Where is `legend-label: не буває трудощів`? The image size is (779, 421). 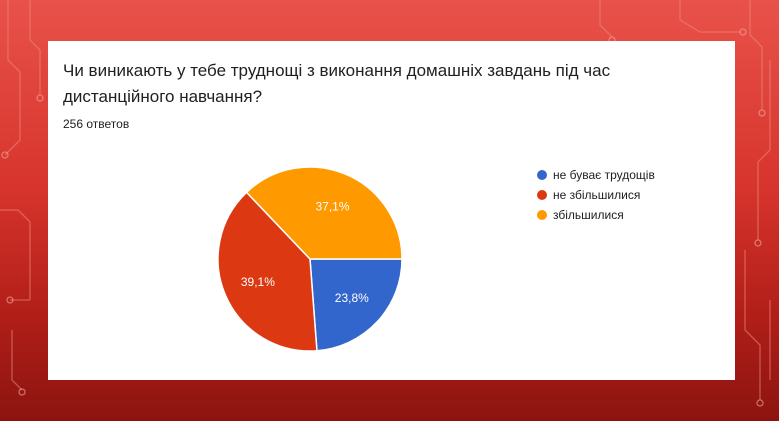 legend-label: не буває трудощів is located at coordinates (604, 175).